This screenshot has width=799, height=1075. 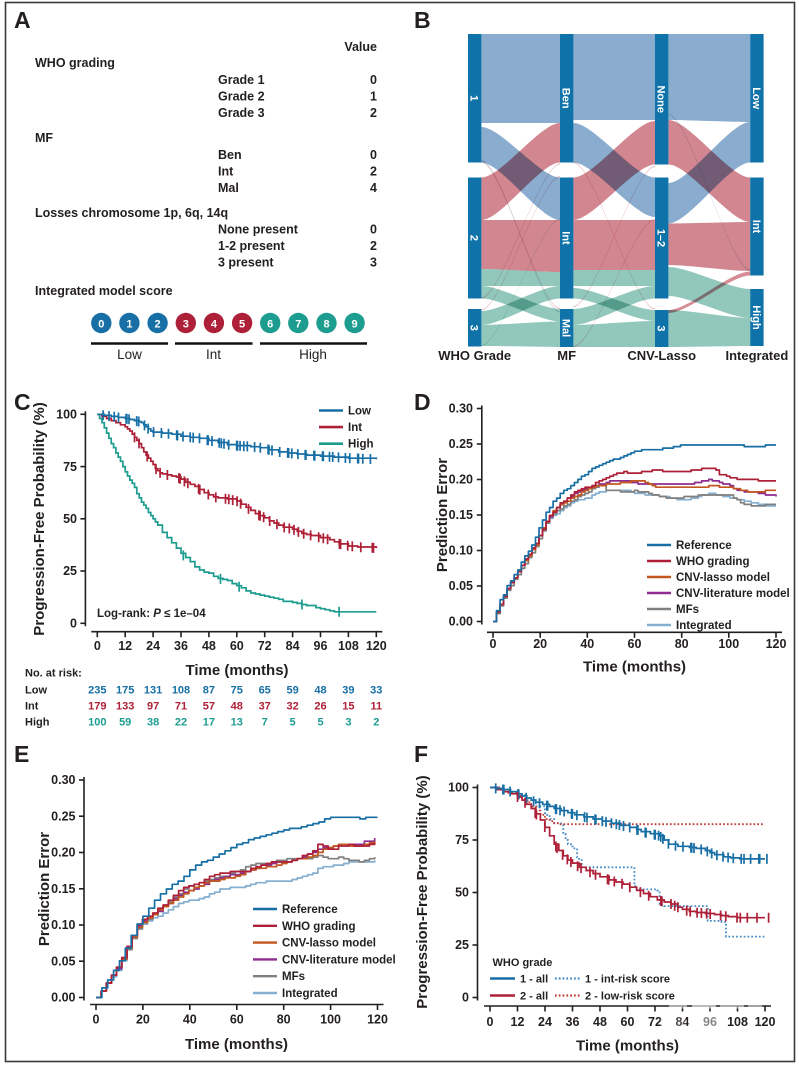 What do you see at coordinates (566, 98) in the screenshot?
I see `svg-text: Ben` at bounding box center [566, 98].